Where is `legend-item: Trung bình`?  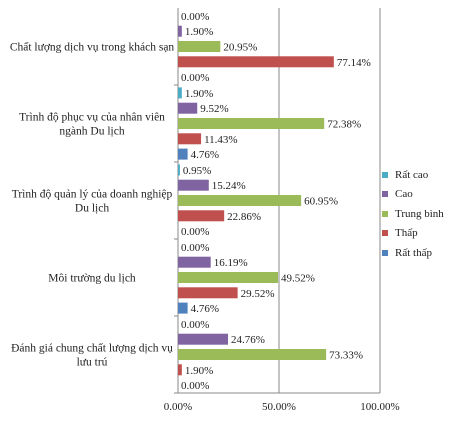
legend-item: Trung bình is located at coordinates (413, 214).